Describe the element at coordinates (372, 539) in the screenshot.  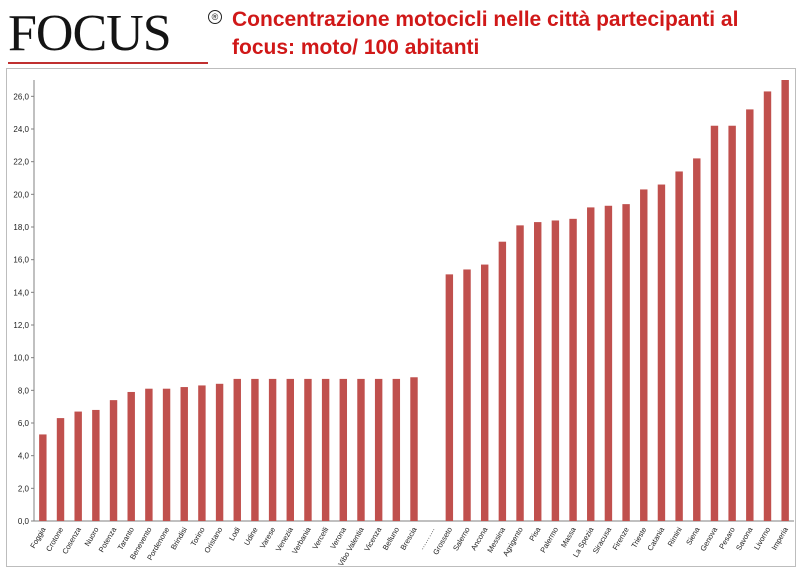
I see `x-tick-label: Vicenza` at that location.